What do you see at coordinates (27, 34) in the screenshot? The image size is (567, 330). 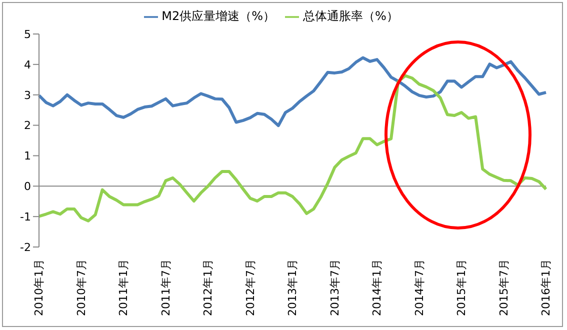 I see `y-tick-label: 5` at bounding box center [27, 34].